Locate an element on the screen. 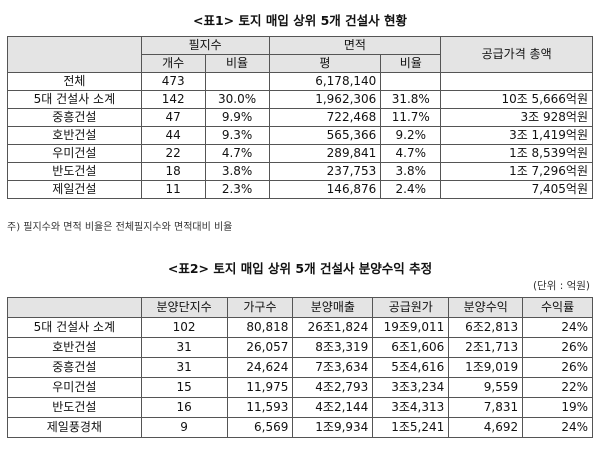 The height and width of the screenshot is (455, 600). table-row: 전체 473 6,178,140 is located at coordinates (300, 81).